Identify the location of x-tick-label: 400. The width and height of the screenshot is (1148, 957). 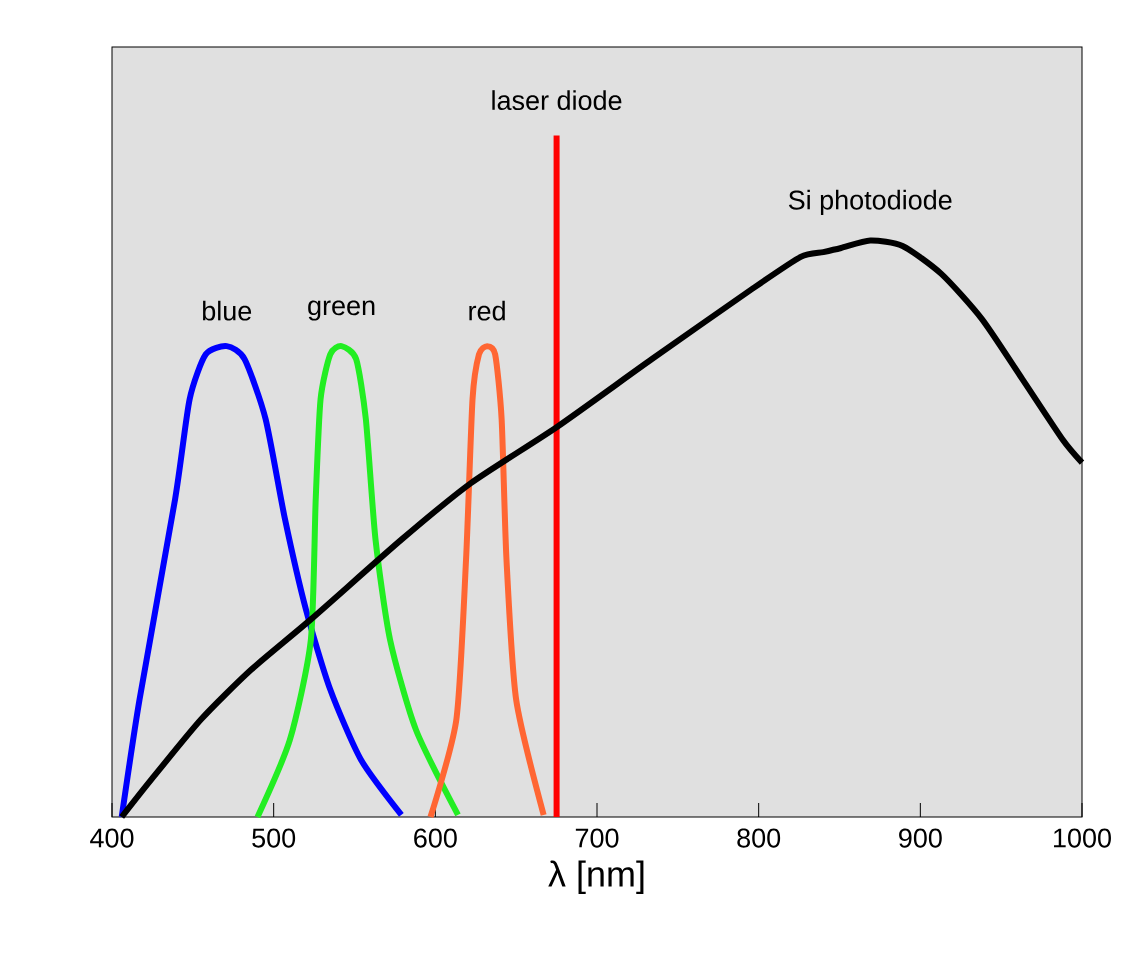
(112, 838).